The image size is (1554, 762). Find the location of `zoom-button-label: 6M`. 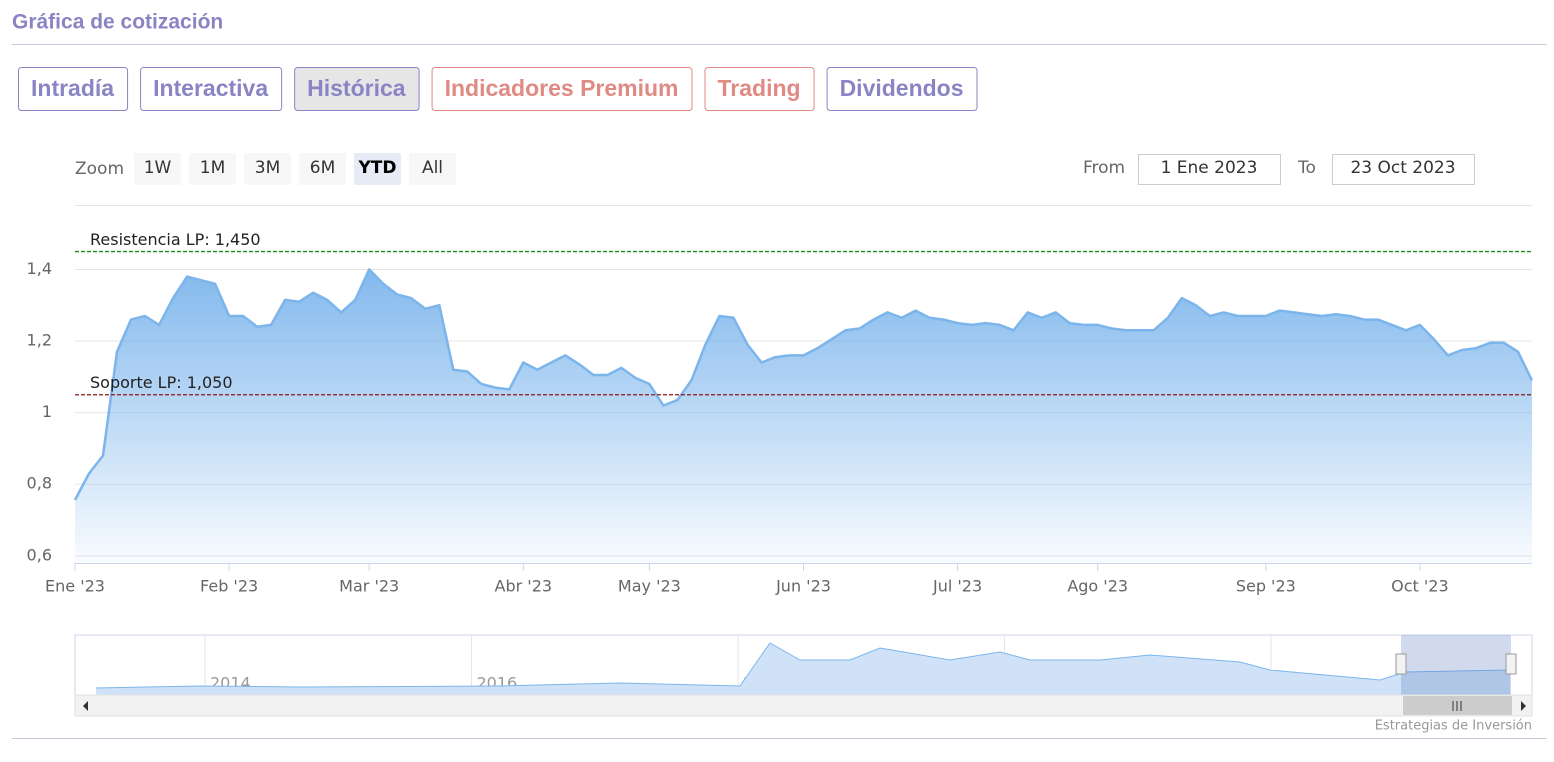

zoom-button-label: 6M is located at coordinates (322, 168).